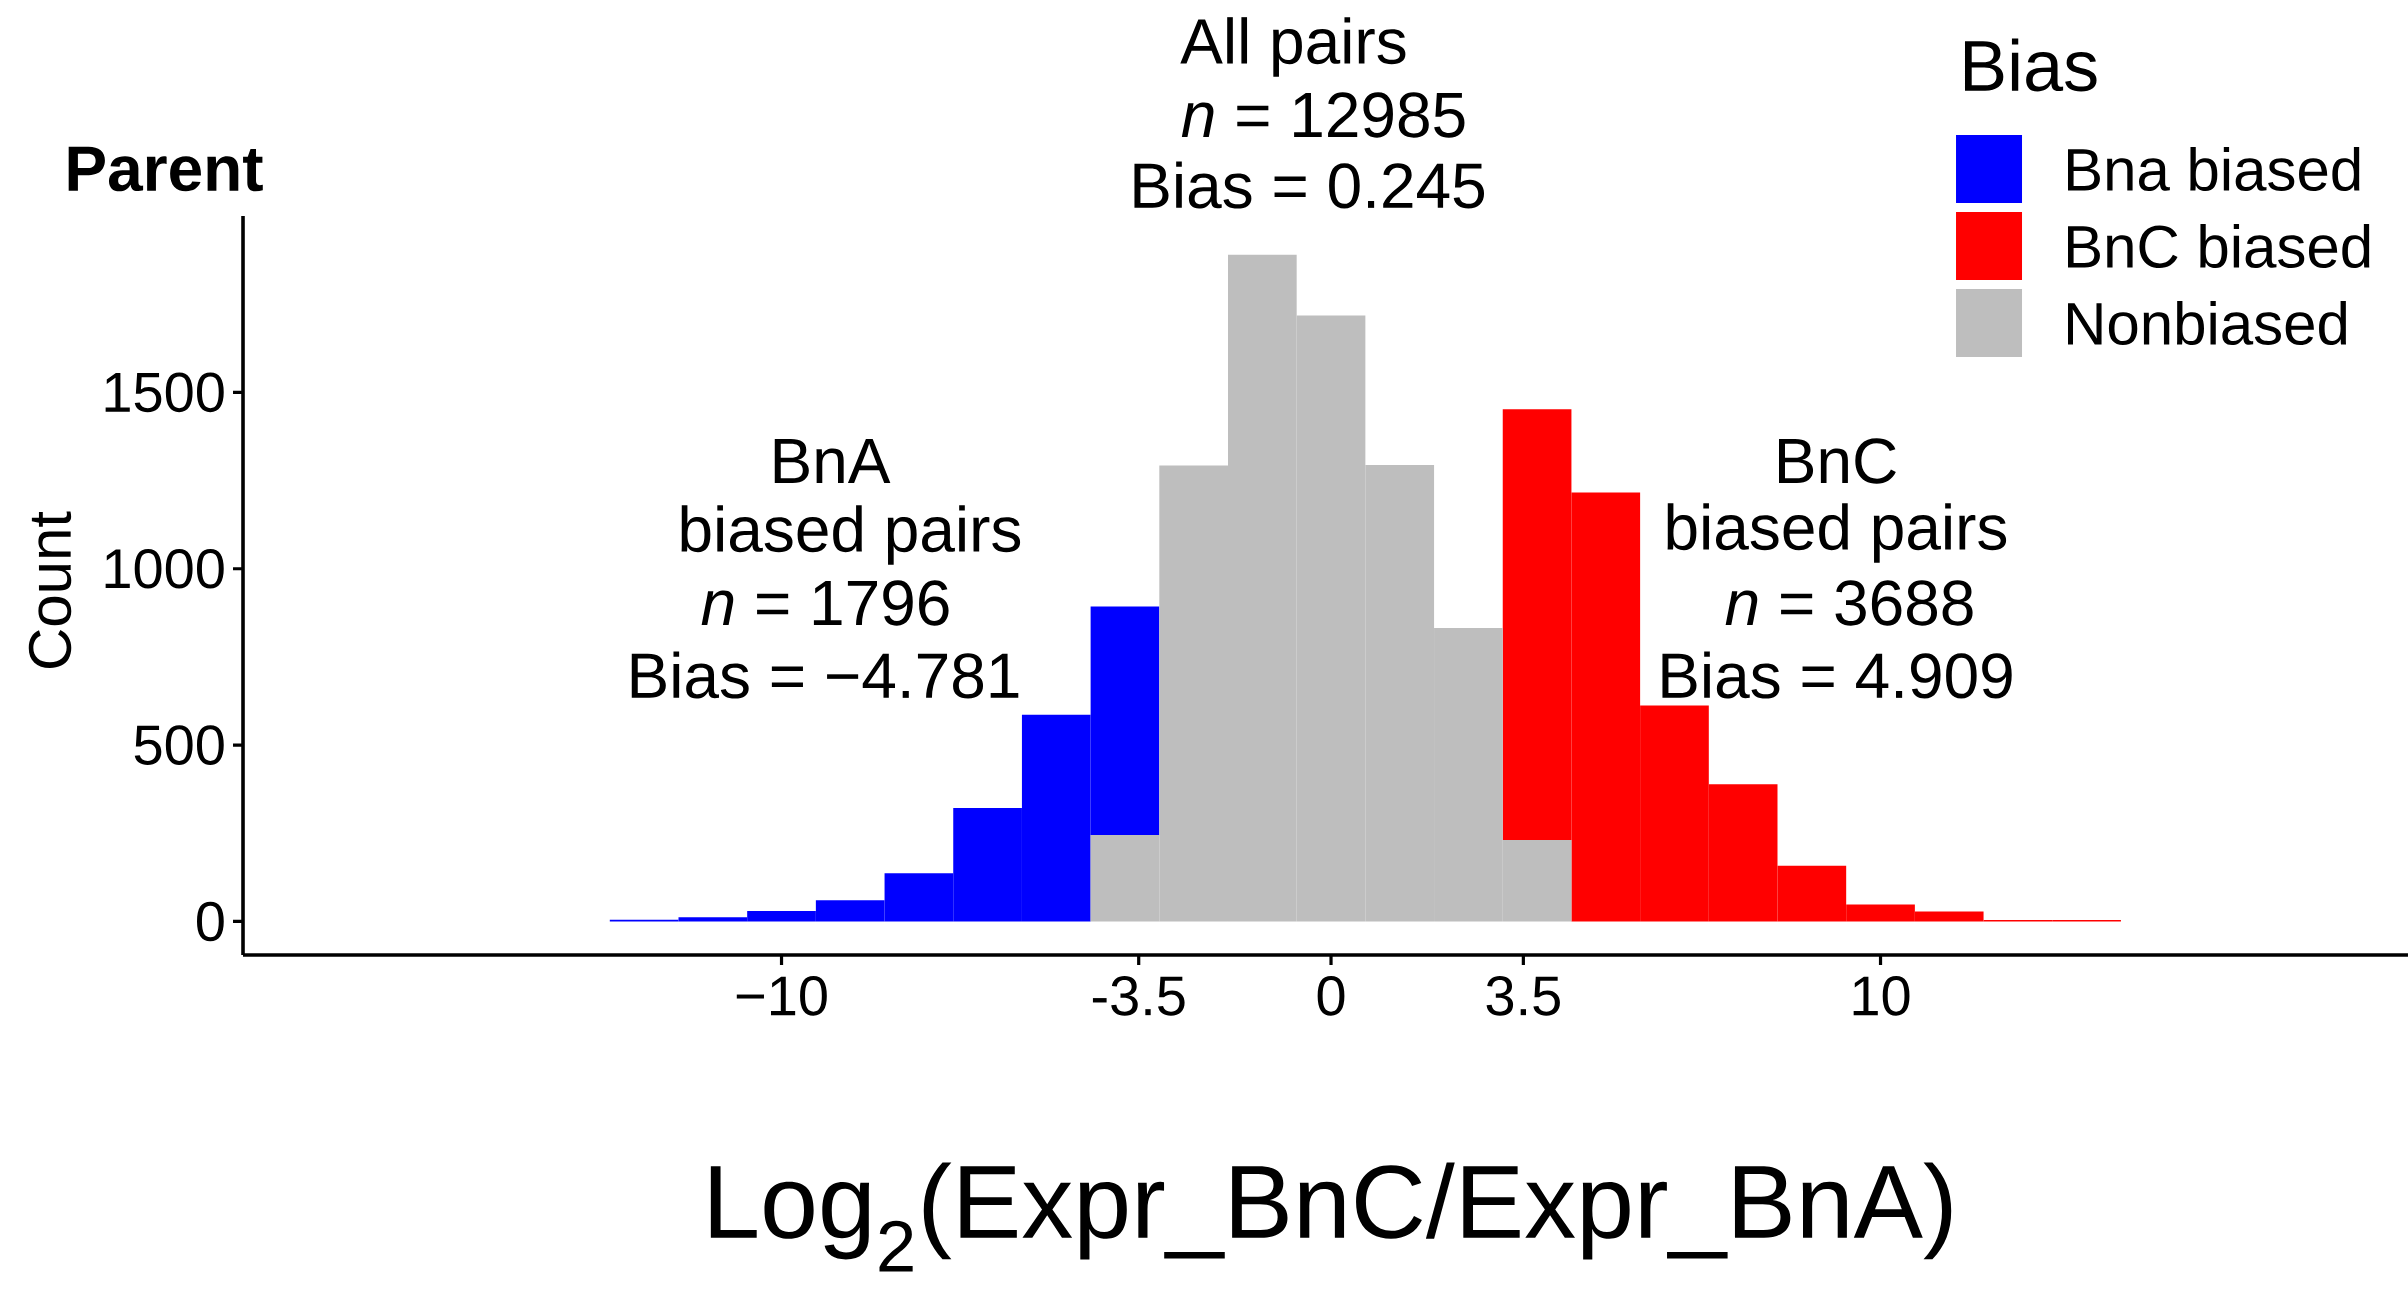  I want to click on x-tick-label: -3.5, so click(1138, 996).